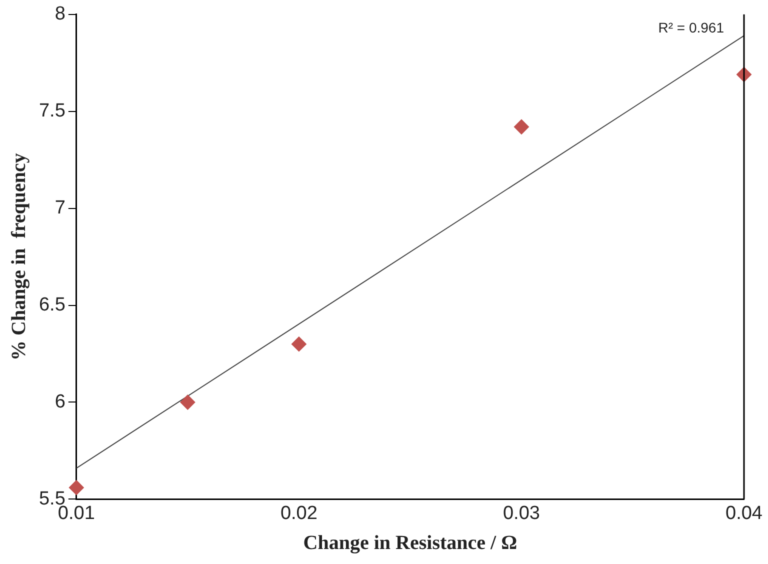 This screenshot has height=564, width=768. I want to click on x-axis-title: Change in Resistance / Ω, so click(410, 543).